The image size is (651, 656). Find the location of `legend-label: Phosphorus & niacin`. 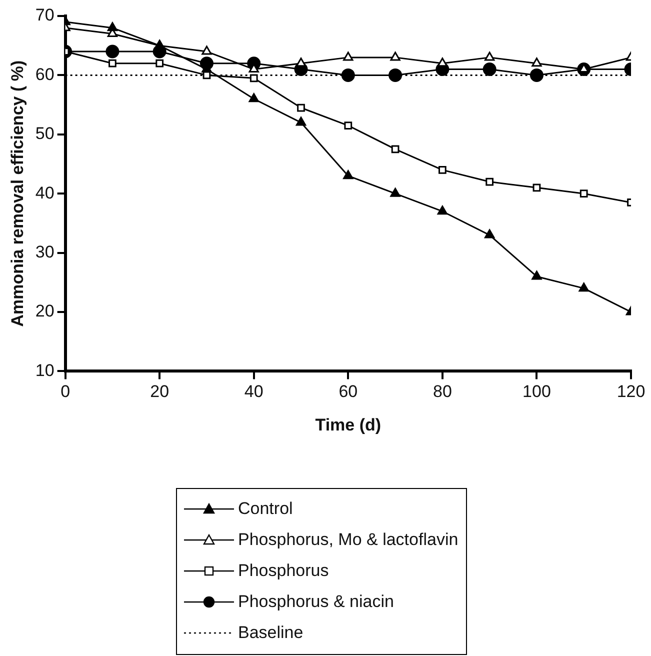

legend-label: Phosphorus & niacin is located at coordinates (316, 602).